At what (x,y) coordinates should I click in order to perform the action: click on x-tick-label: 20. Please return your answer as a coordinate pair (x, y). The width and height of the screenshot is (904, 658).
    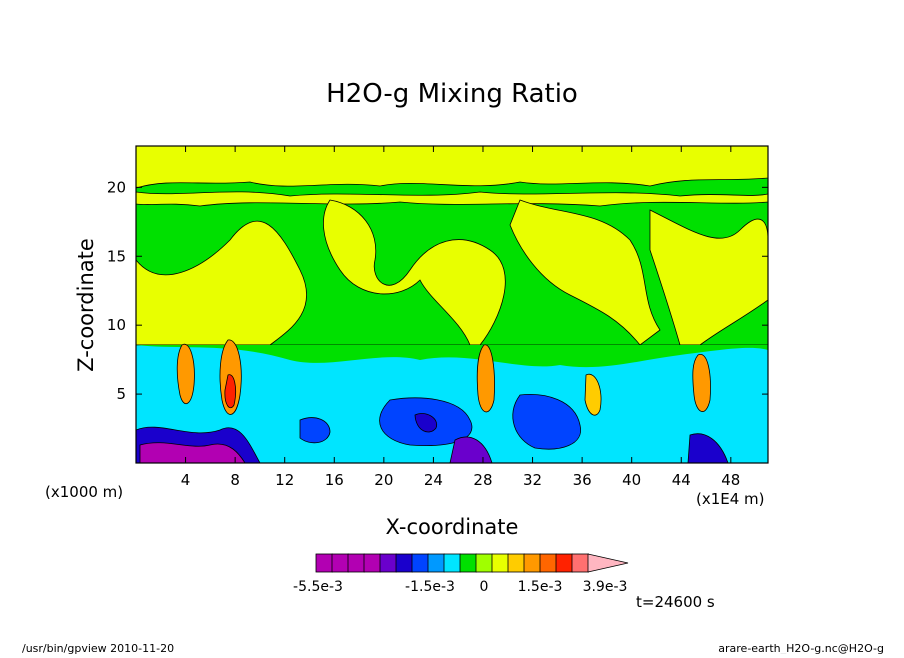
    Looking at the image, I should click on (383, 480).